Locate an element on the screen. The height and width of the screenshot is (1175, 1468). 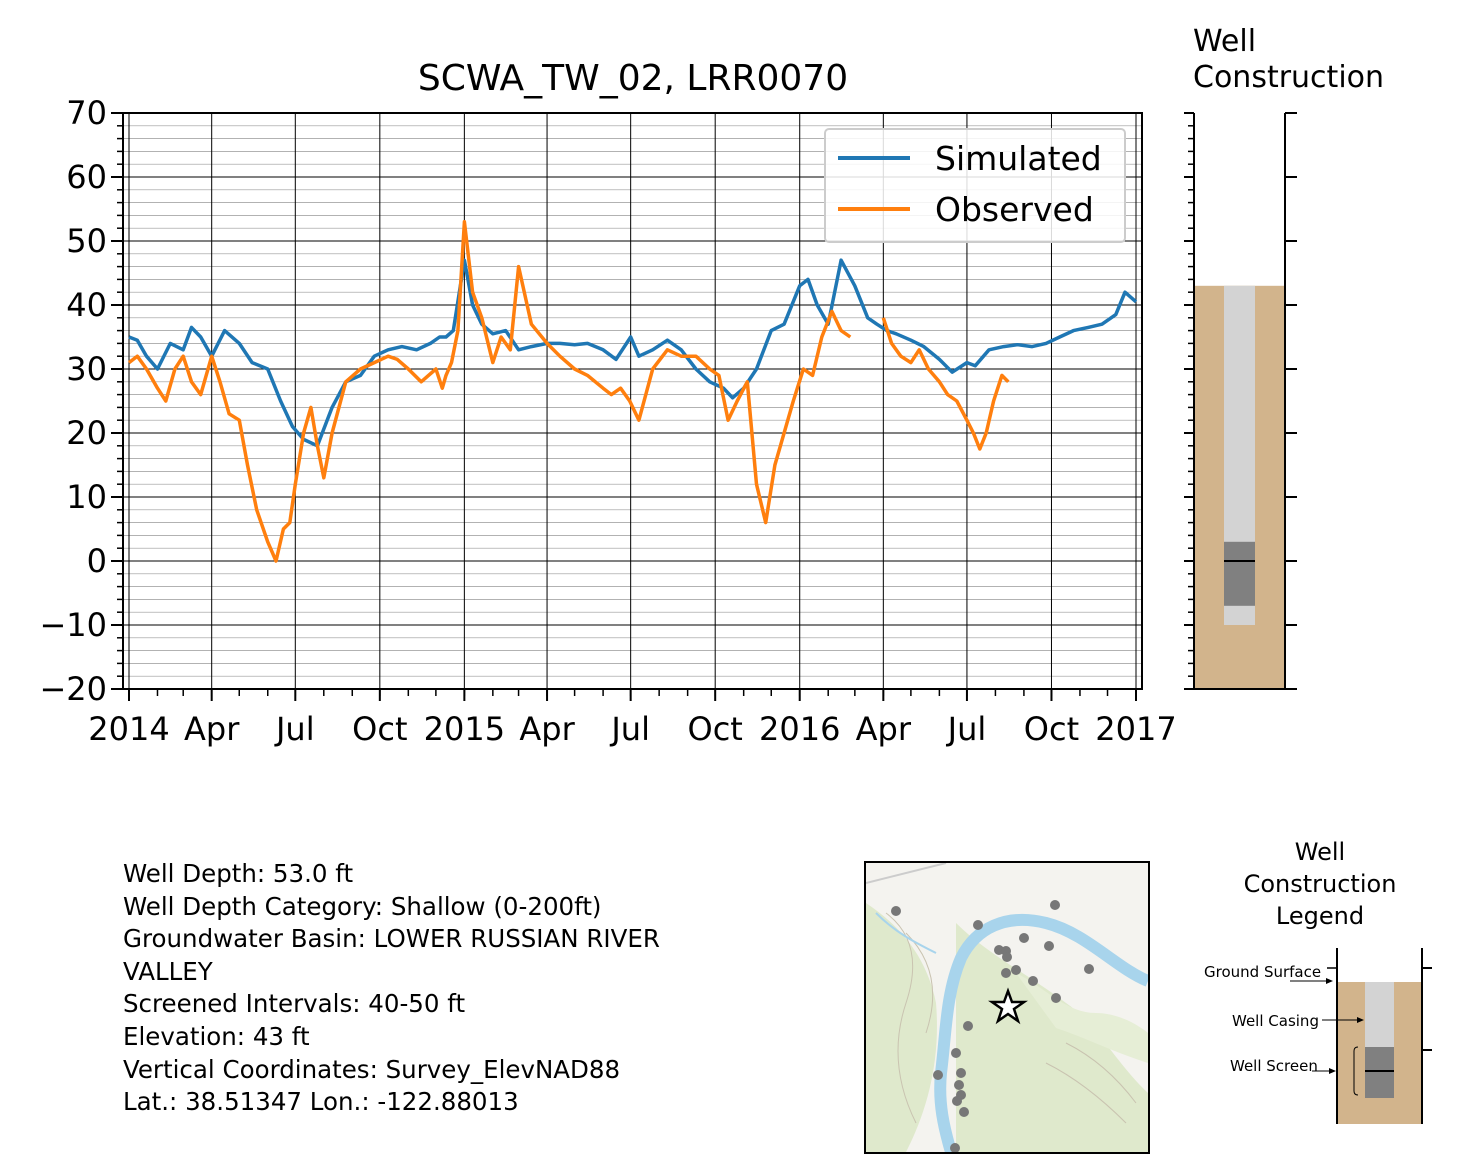
legend-ground-surface-label: Ground Surface is located at coordinates (1262, 972).